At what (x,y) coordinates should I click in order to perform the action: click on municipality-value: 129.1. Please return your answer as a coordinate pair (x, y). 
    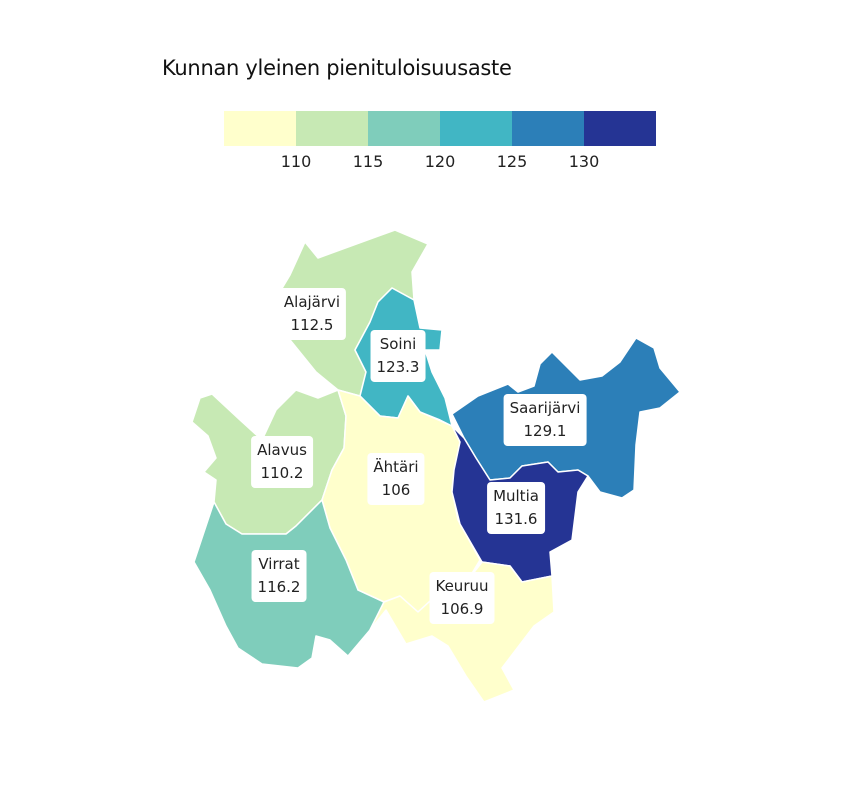
    Looking at the image, I should click on (545, 431).